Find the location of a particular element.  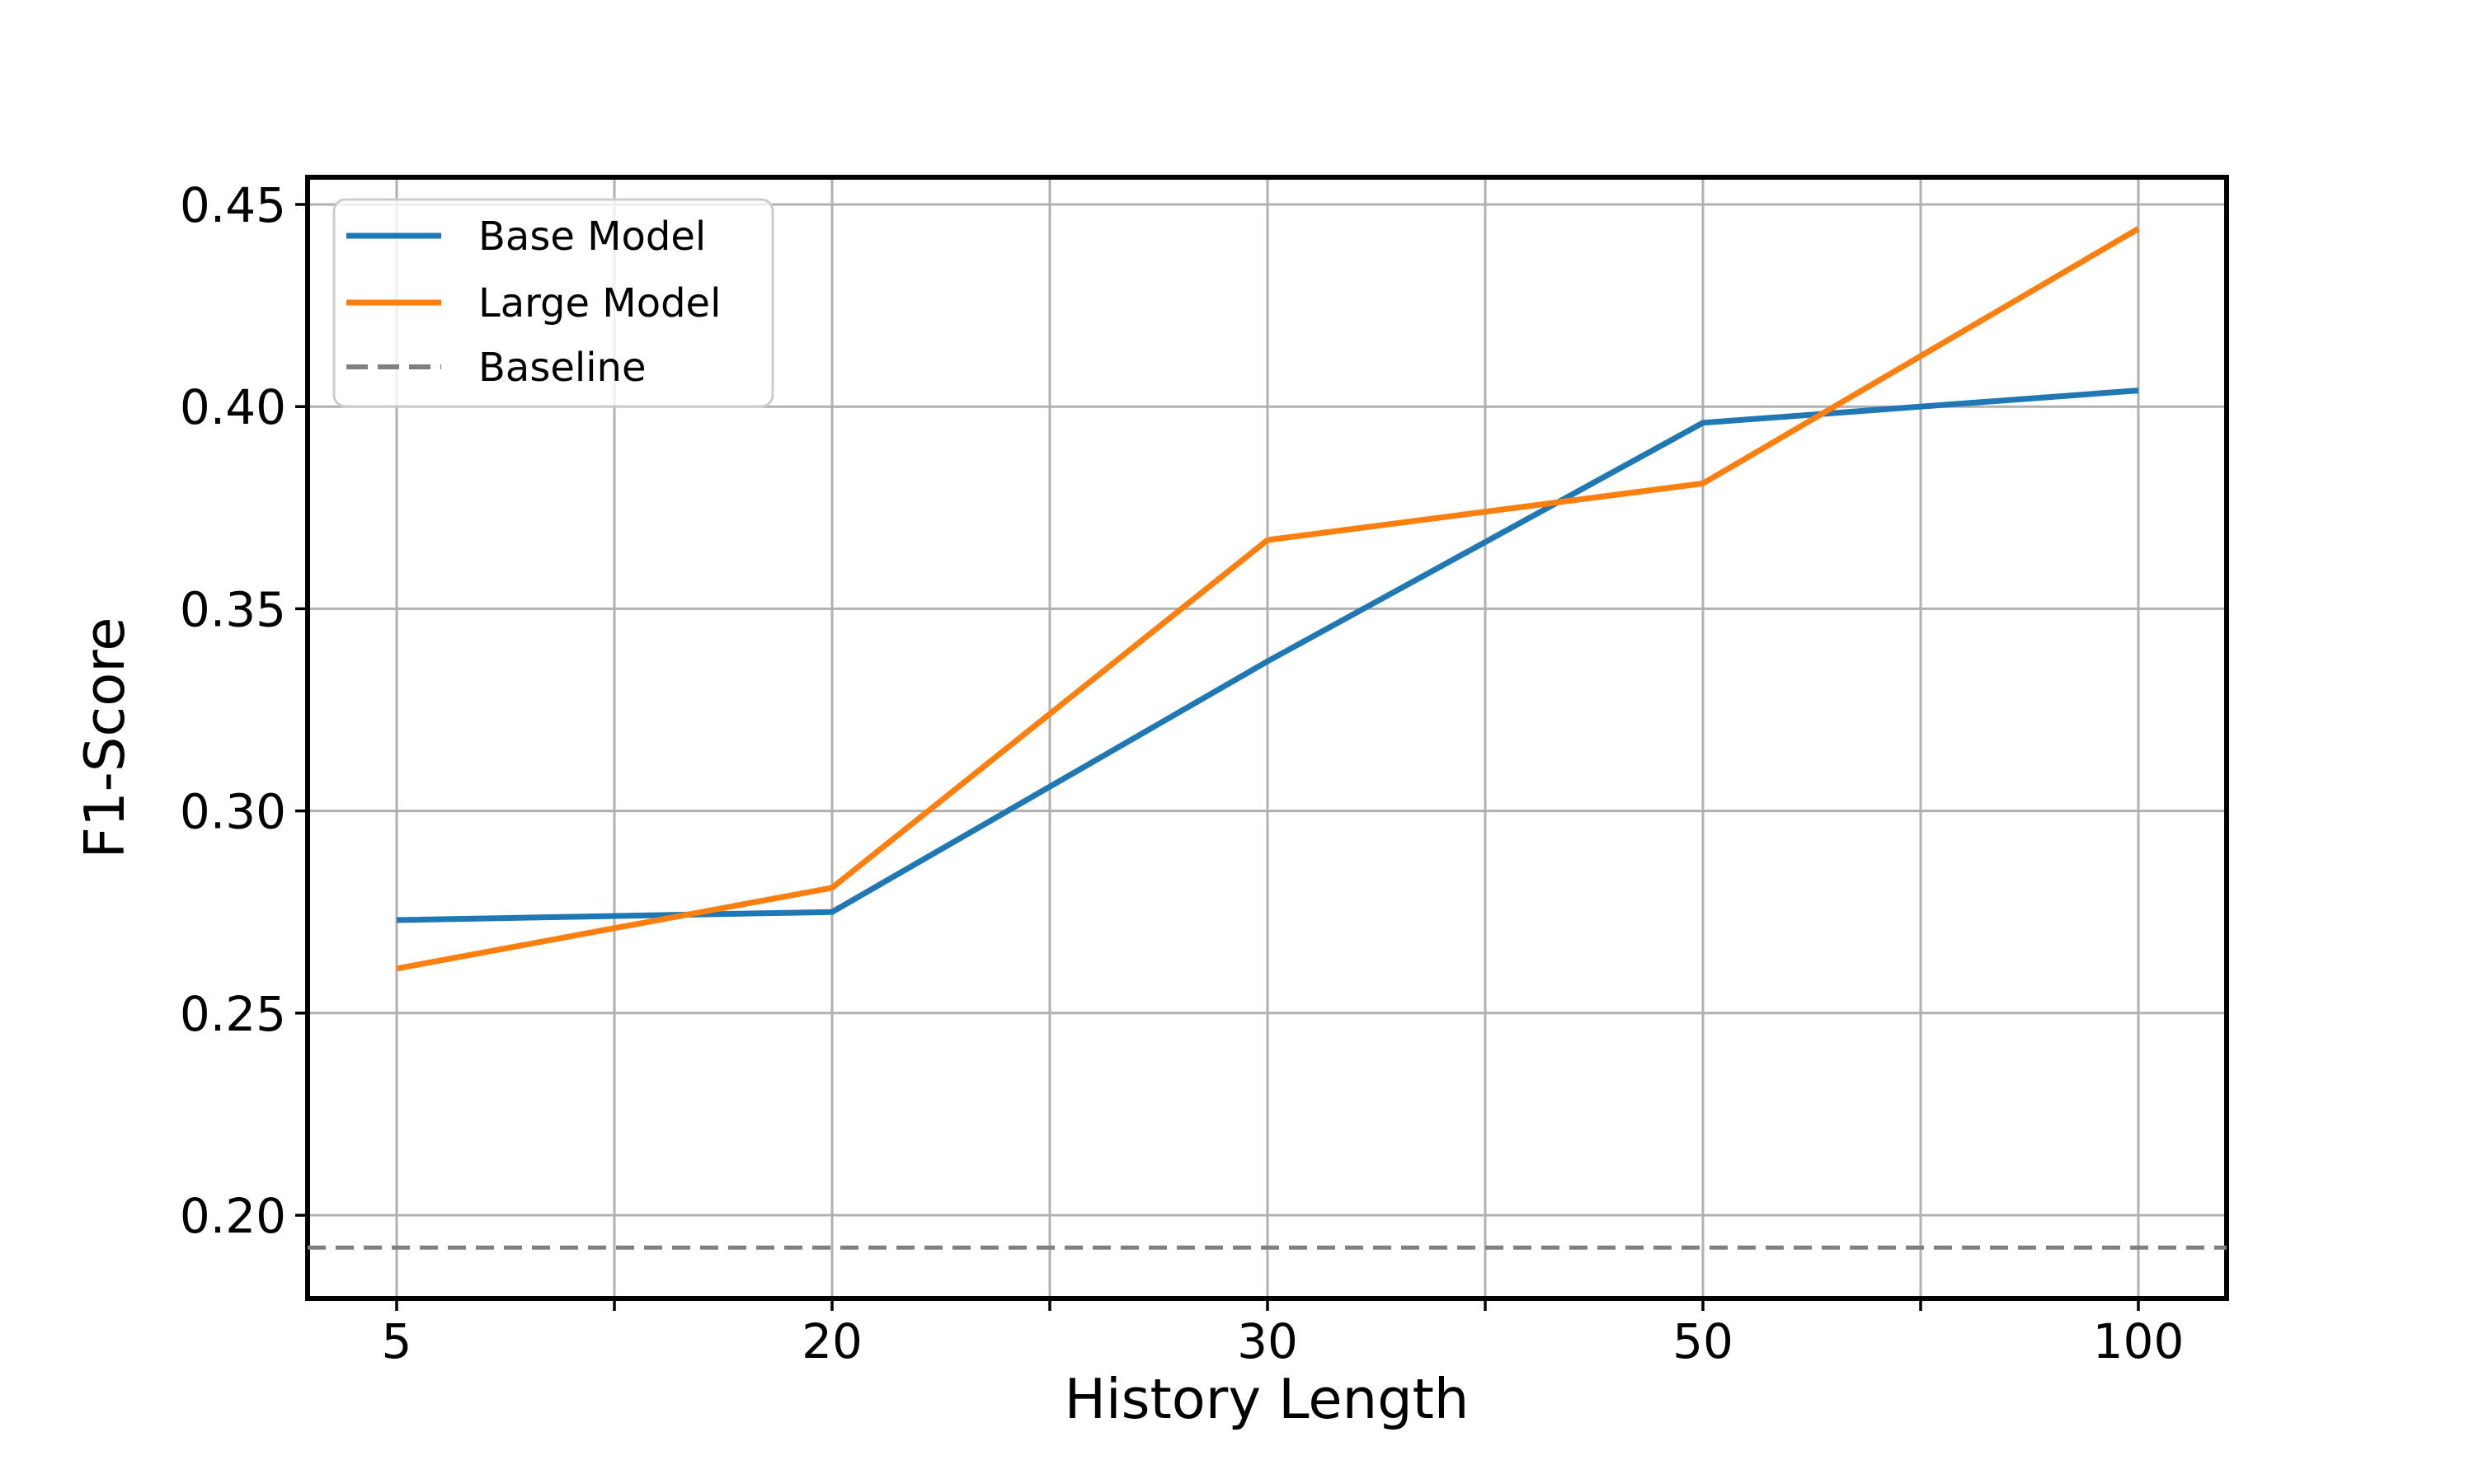

legend-label-base-model: Base Model is located at coordinates (592, 237).